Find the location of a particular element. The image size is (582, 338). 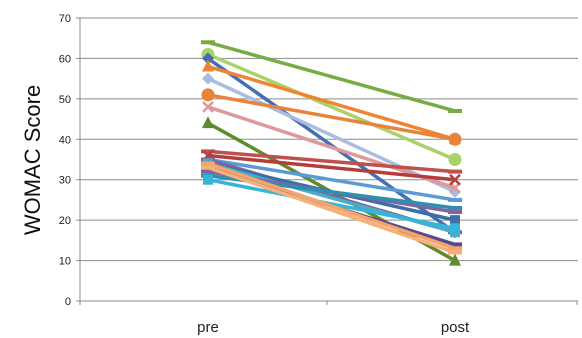

x-tick-label-post: post is located at coordinates (455, 327).